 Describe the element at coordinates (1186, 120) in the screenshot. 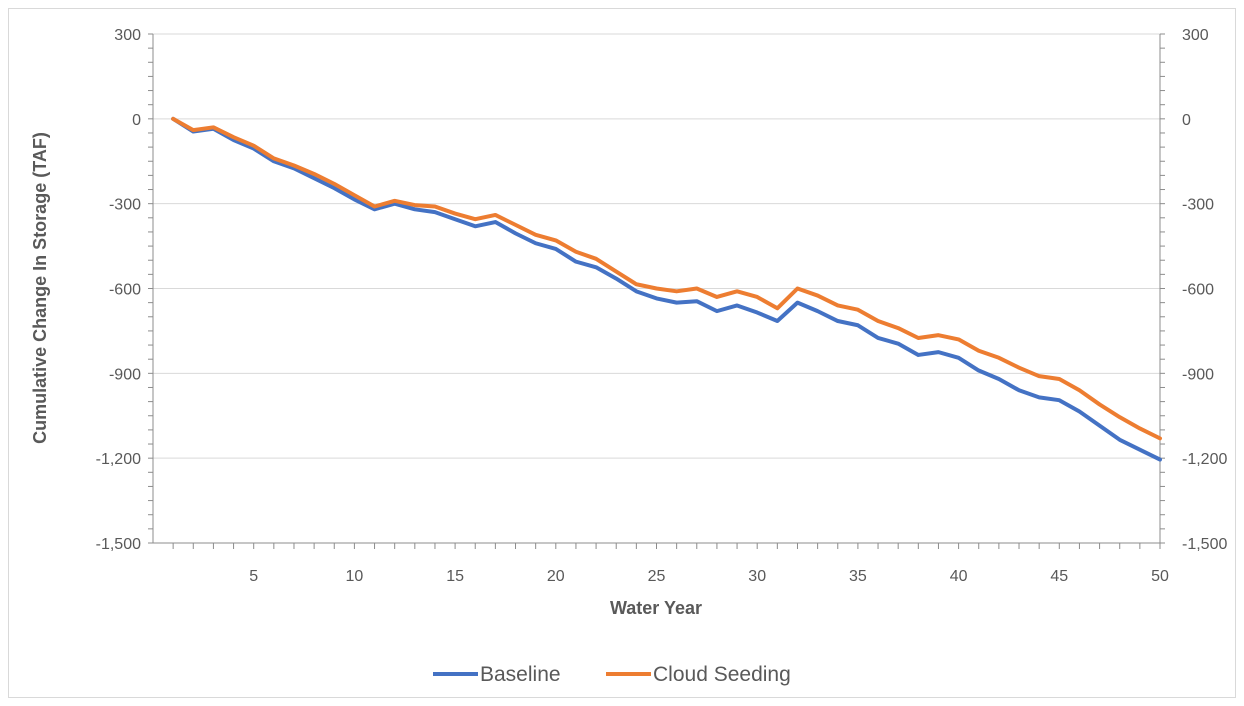

I see `y-right-tick-label: 0` at that location.